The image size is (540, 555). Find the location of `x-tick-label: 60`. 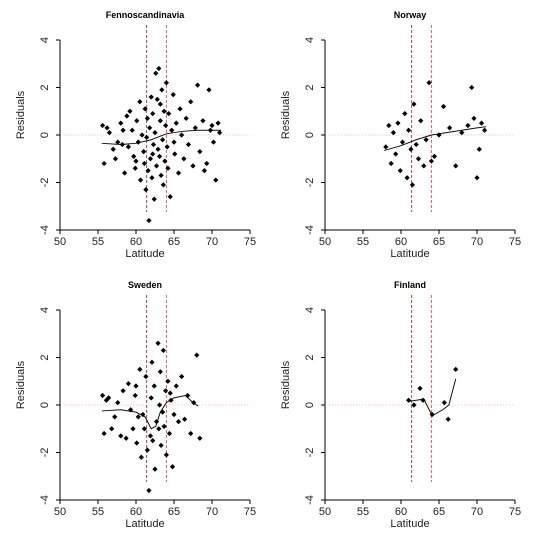

x-tick-label: 60 is located at coordinates (136, 512).